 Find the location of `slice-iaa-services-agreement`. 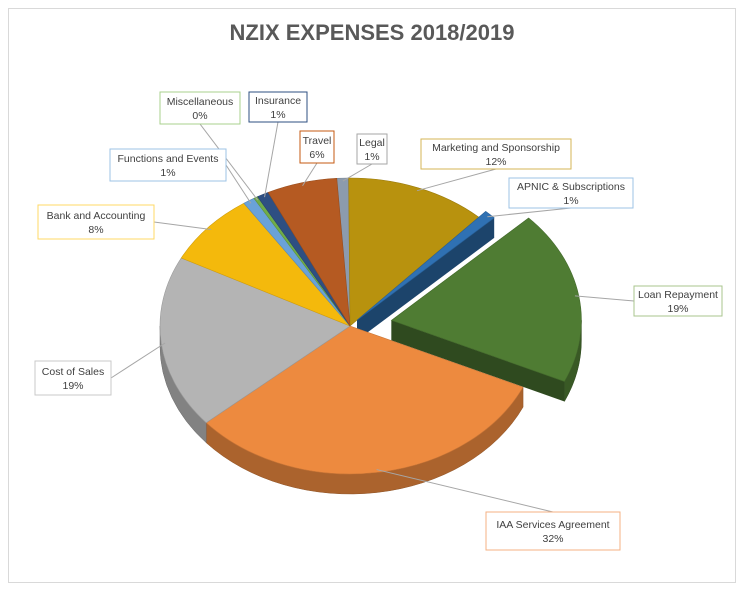

slice-iaa-services-agreement is located at coordinates (364, 400).